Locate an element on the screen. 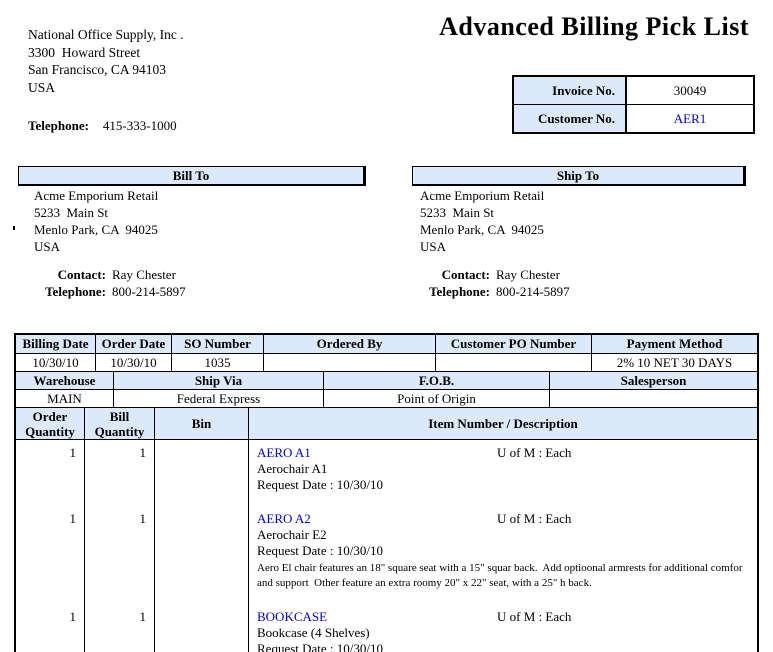 The width and height of the screenshot is (773, 652). salesperson-header: Salesperson is located at coordinates (653, 380).